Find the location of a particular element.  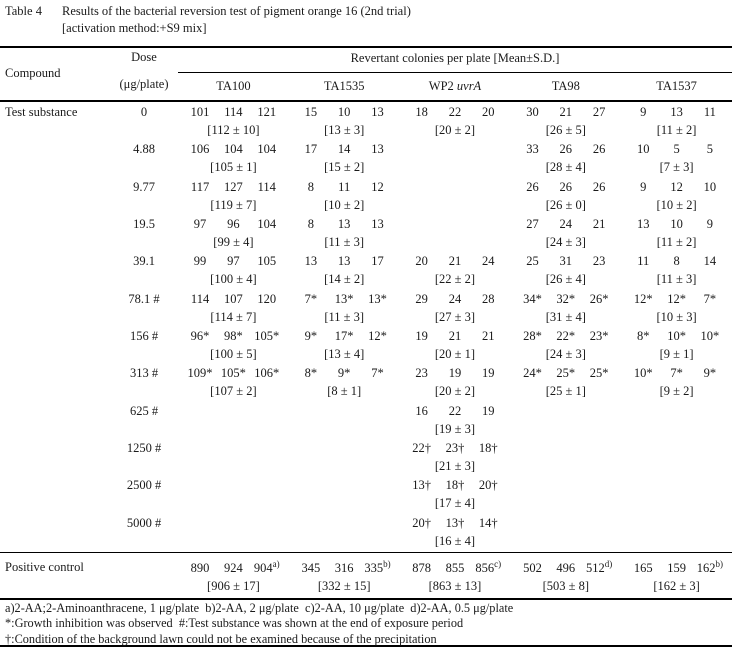

plate-count: 496 is located at coordinates (566, 568).